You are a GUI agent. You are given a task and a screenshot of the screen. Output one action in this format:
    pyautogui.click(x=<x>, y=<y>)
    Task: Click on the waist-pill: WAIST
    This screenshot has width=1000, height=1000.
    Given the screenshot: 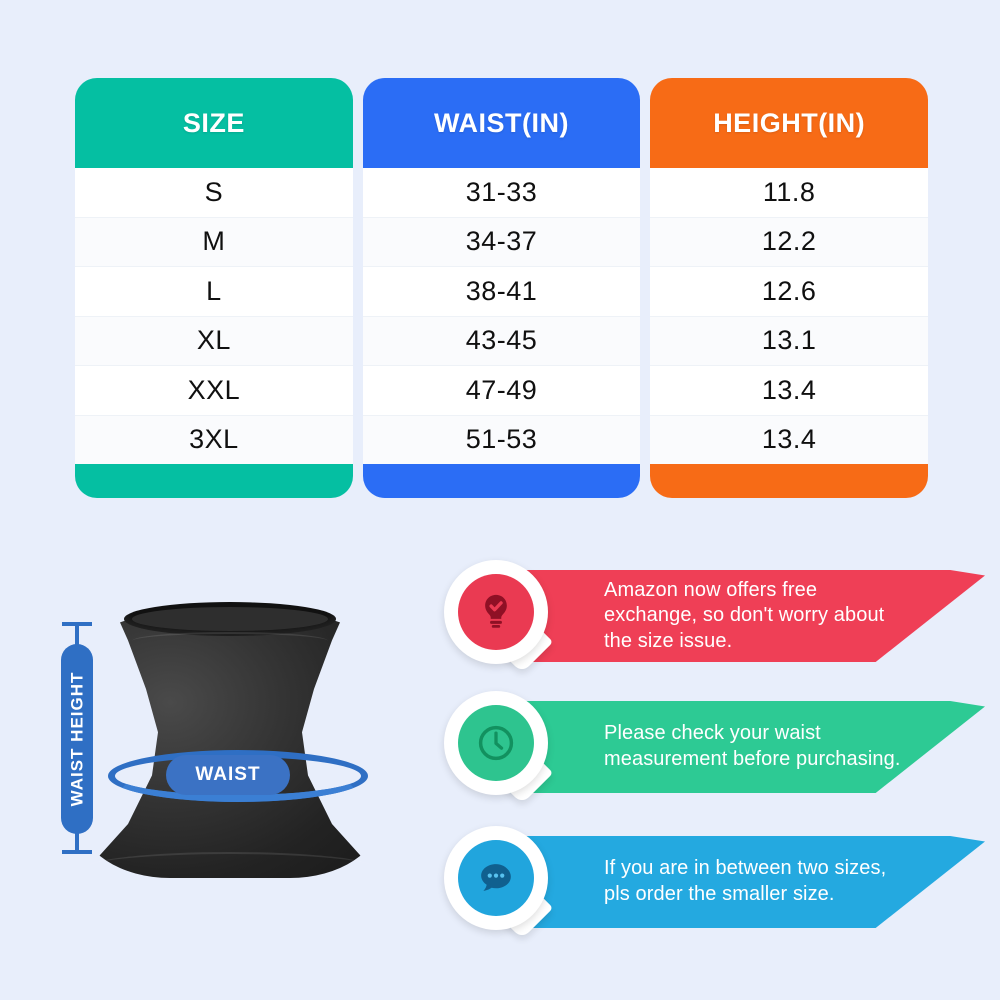 What is the action you would take?
    pyautogui.click(x=228, y=775)
    